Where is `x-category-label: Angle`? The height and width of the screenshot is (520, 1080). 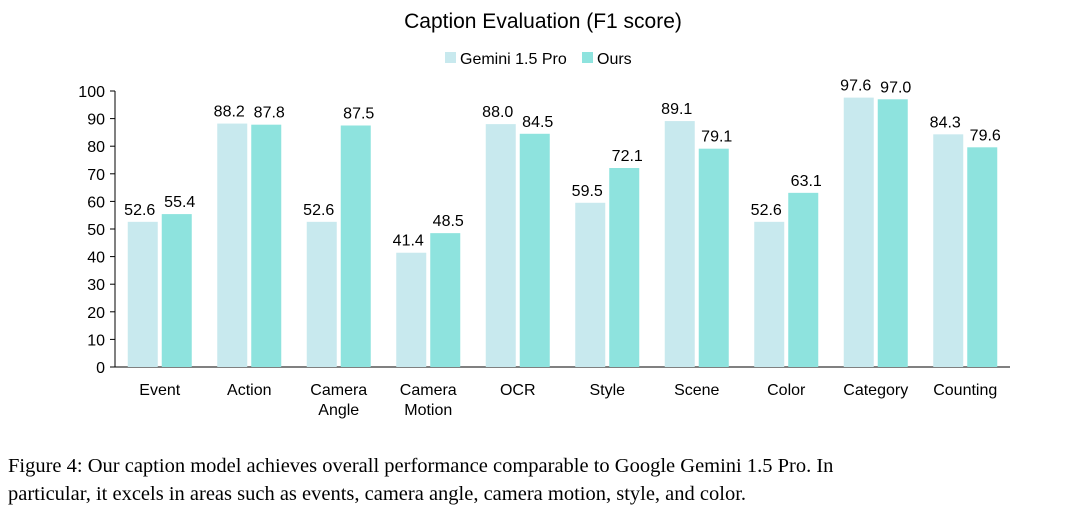
x-category-label: Angle is located at coordinates (338, 410).